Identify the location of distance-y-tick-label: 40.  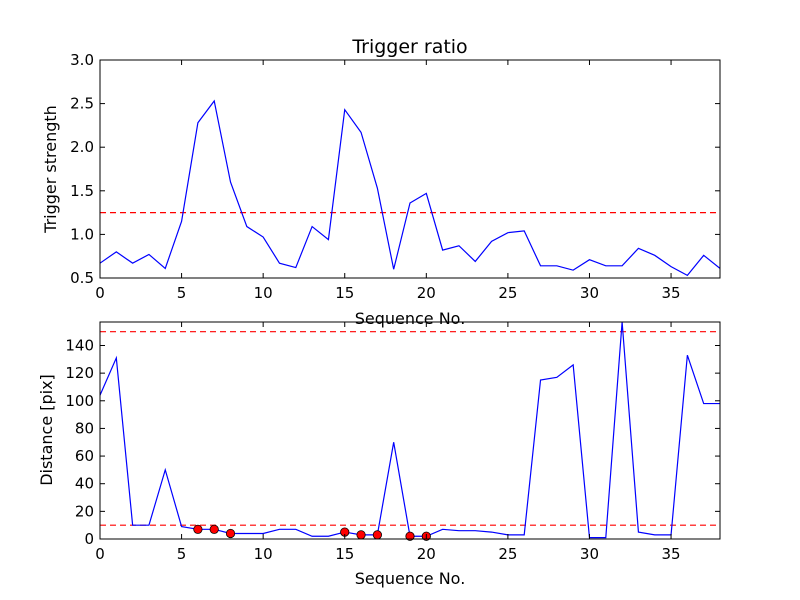
(84, 484).